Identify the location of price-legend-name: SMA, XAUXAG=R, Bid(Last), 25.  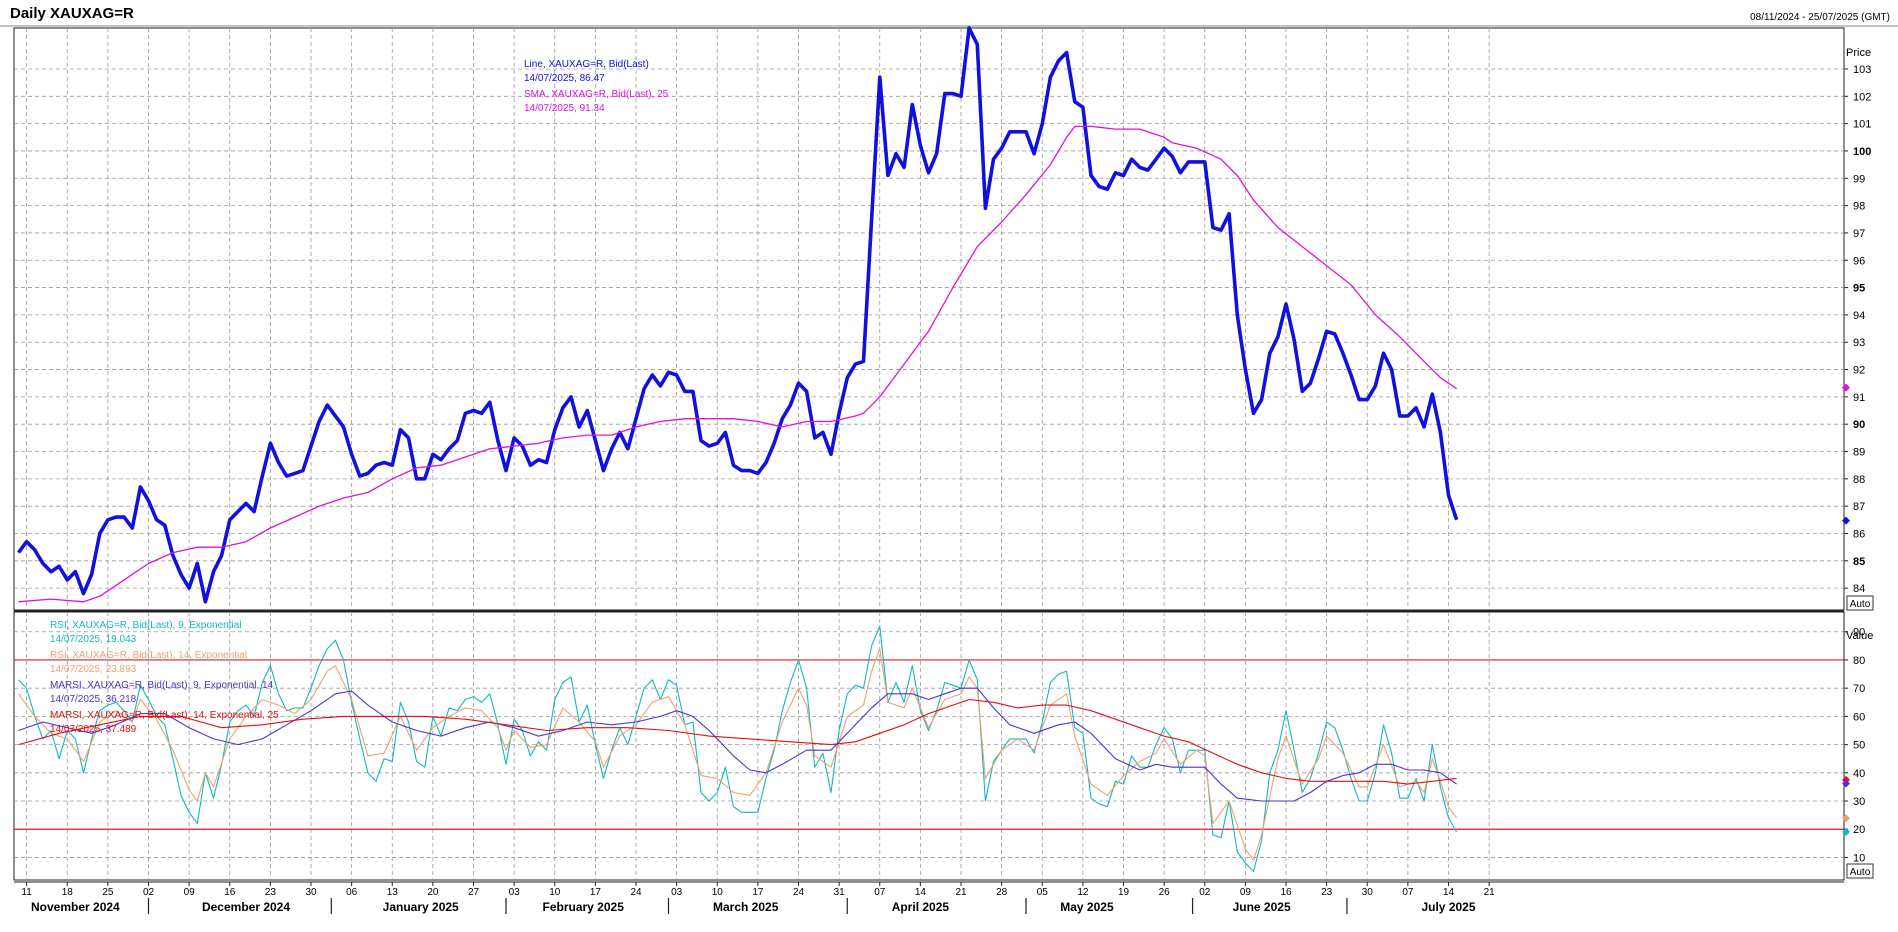
(596, 94).